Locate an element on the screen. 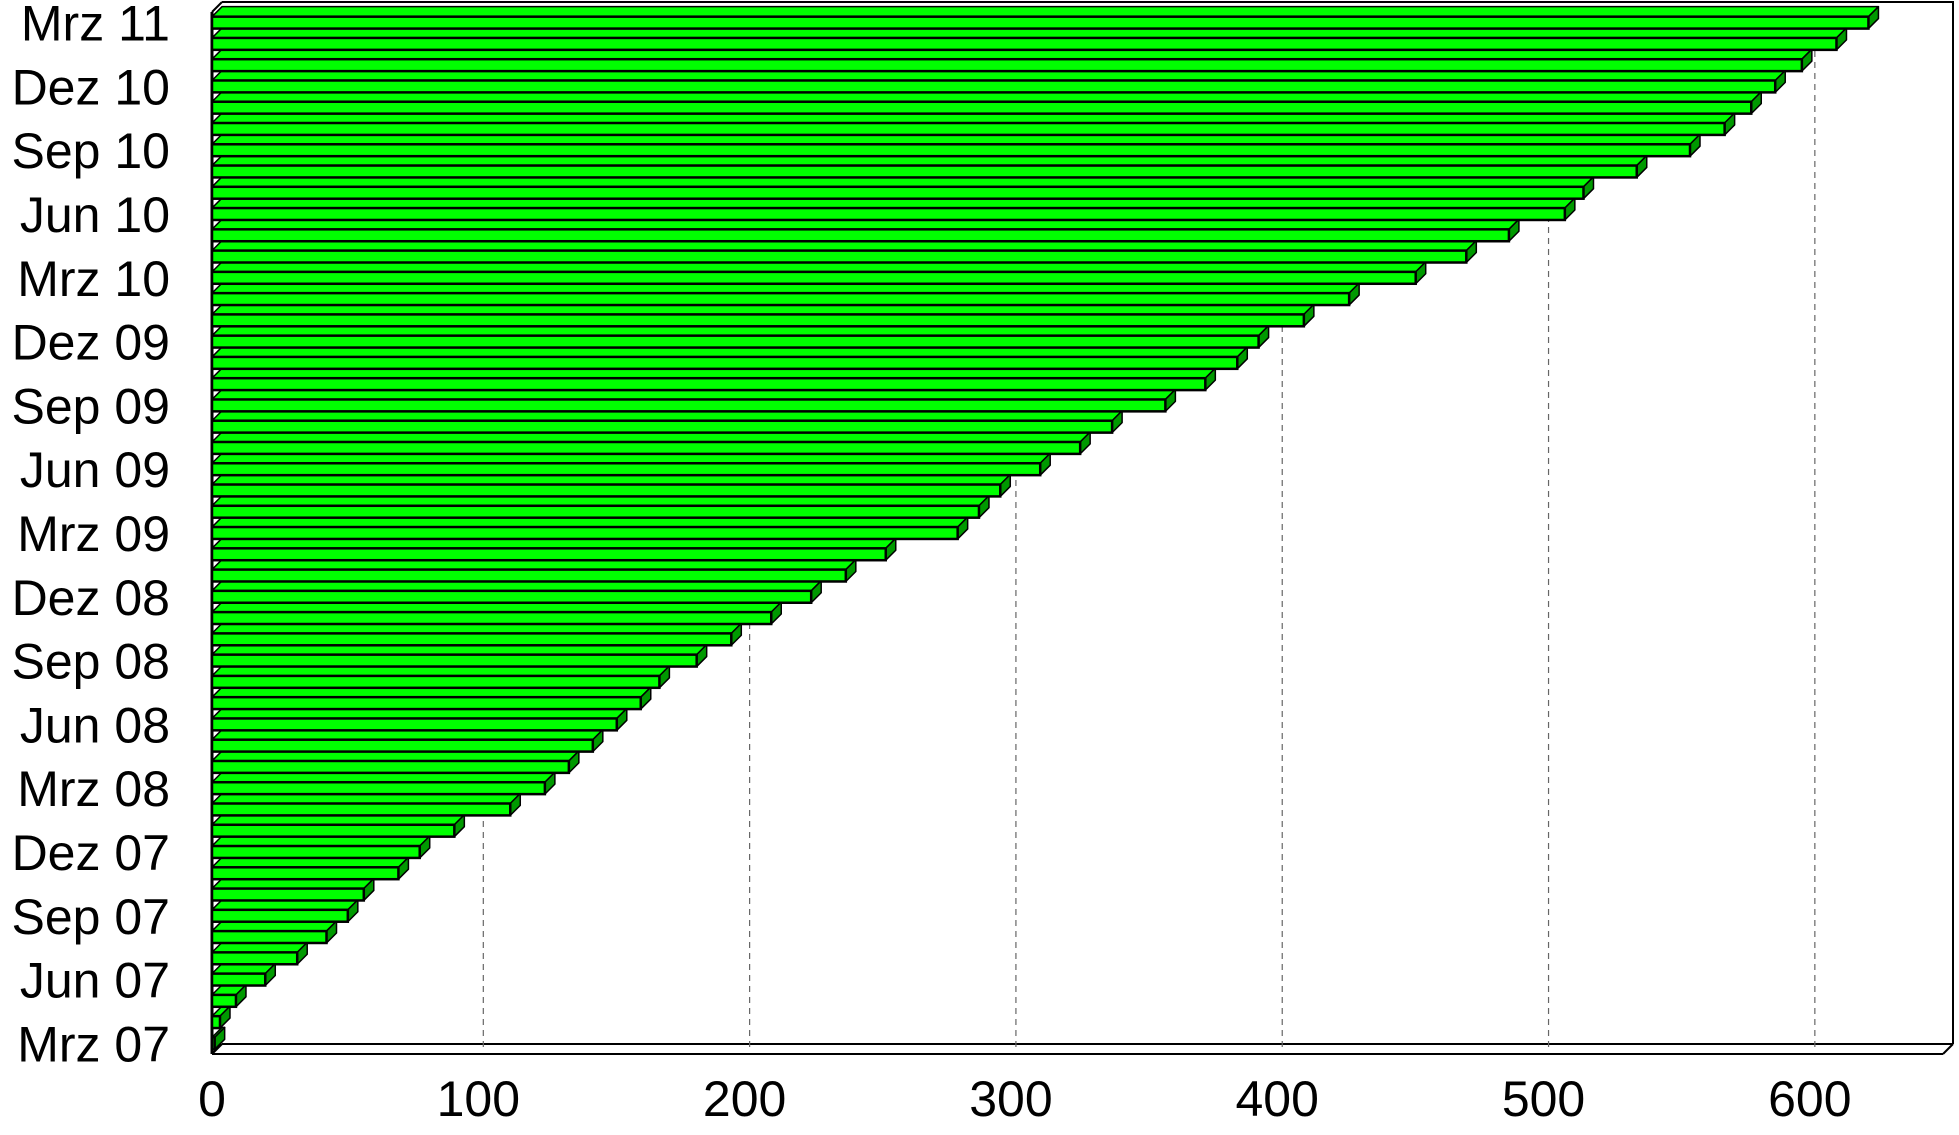 The height and width of the screenshot is (1135, 1959). x-tick-label: 300 is located at coordinates (1010, 1099).